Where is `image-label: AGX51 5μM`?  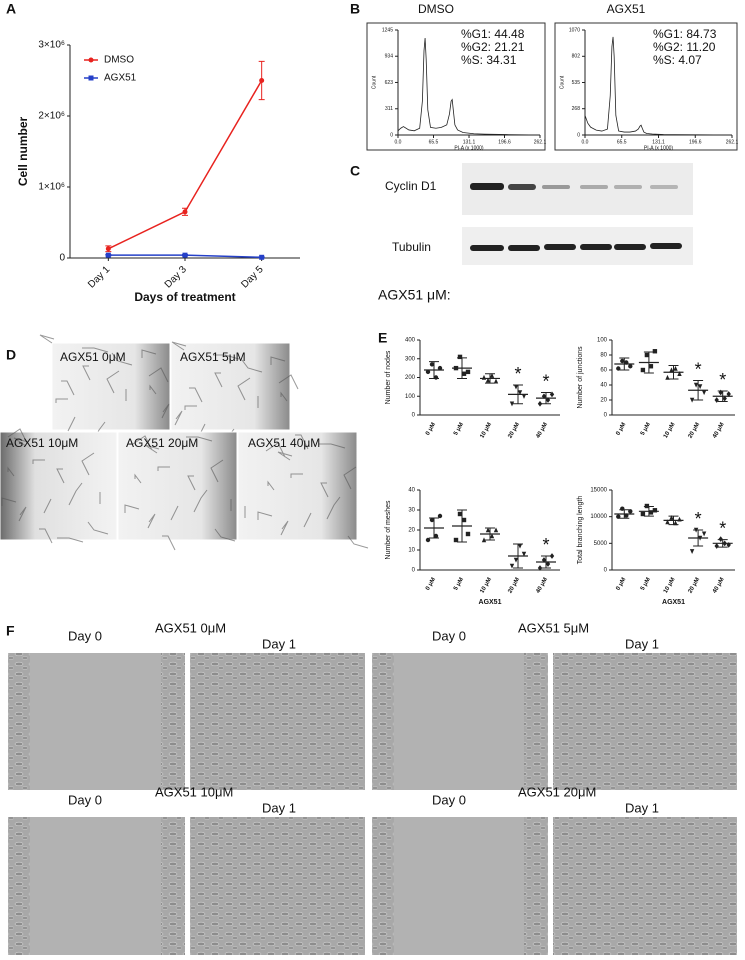
image-label: AGX51 5μM is located at coordinates (213, 357).